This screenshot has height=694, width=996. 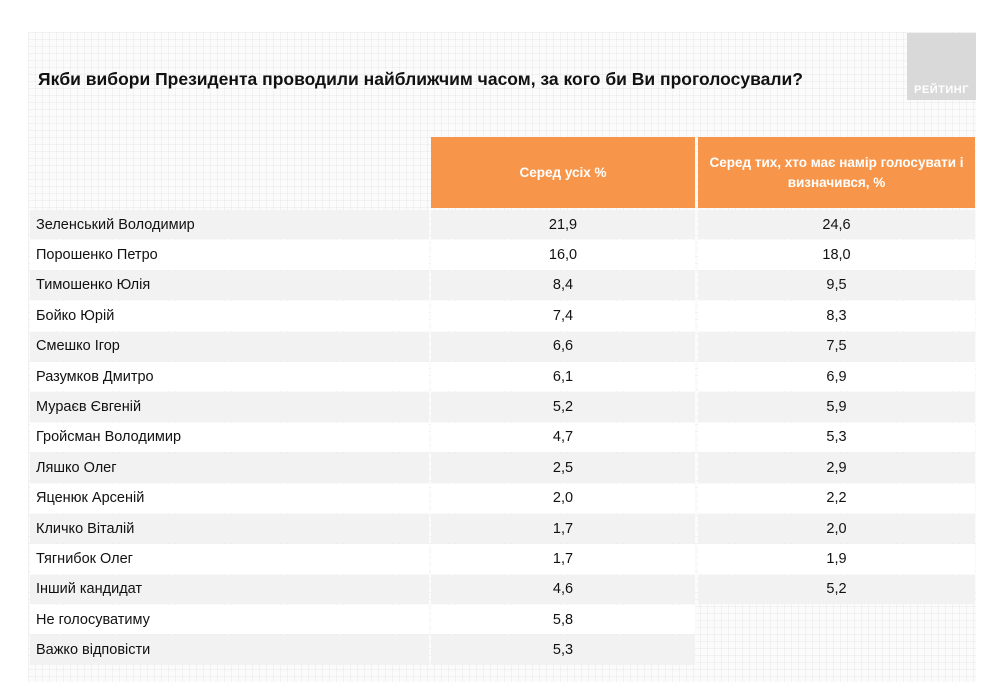 What do you see at coordinates (229, 620) in the screenshot?
I see `candidate-name: Не голосуватиму` at bounding box center [229, 620].